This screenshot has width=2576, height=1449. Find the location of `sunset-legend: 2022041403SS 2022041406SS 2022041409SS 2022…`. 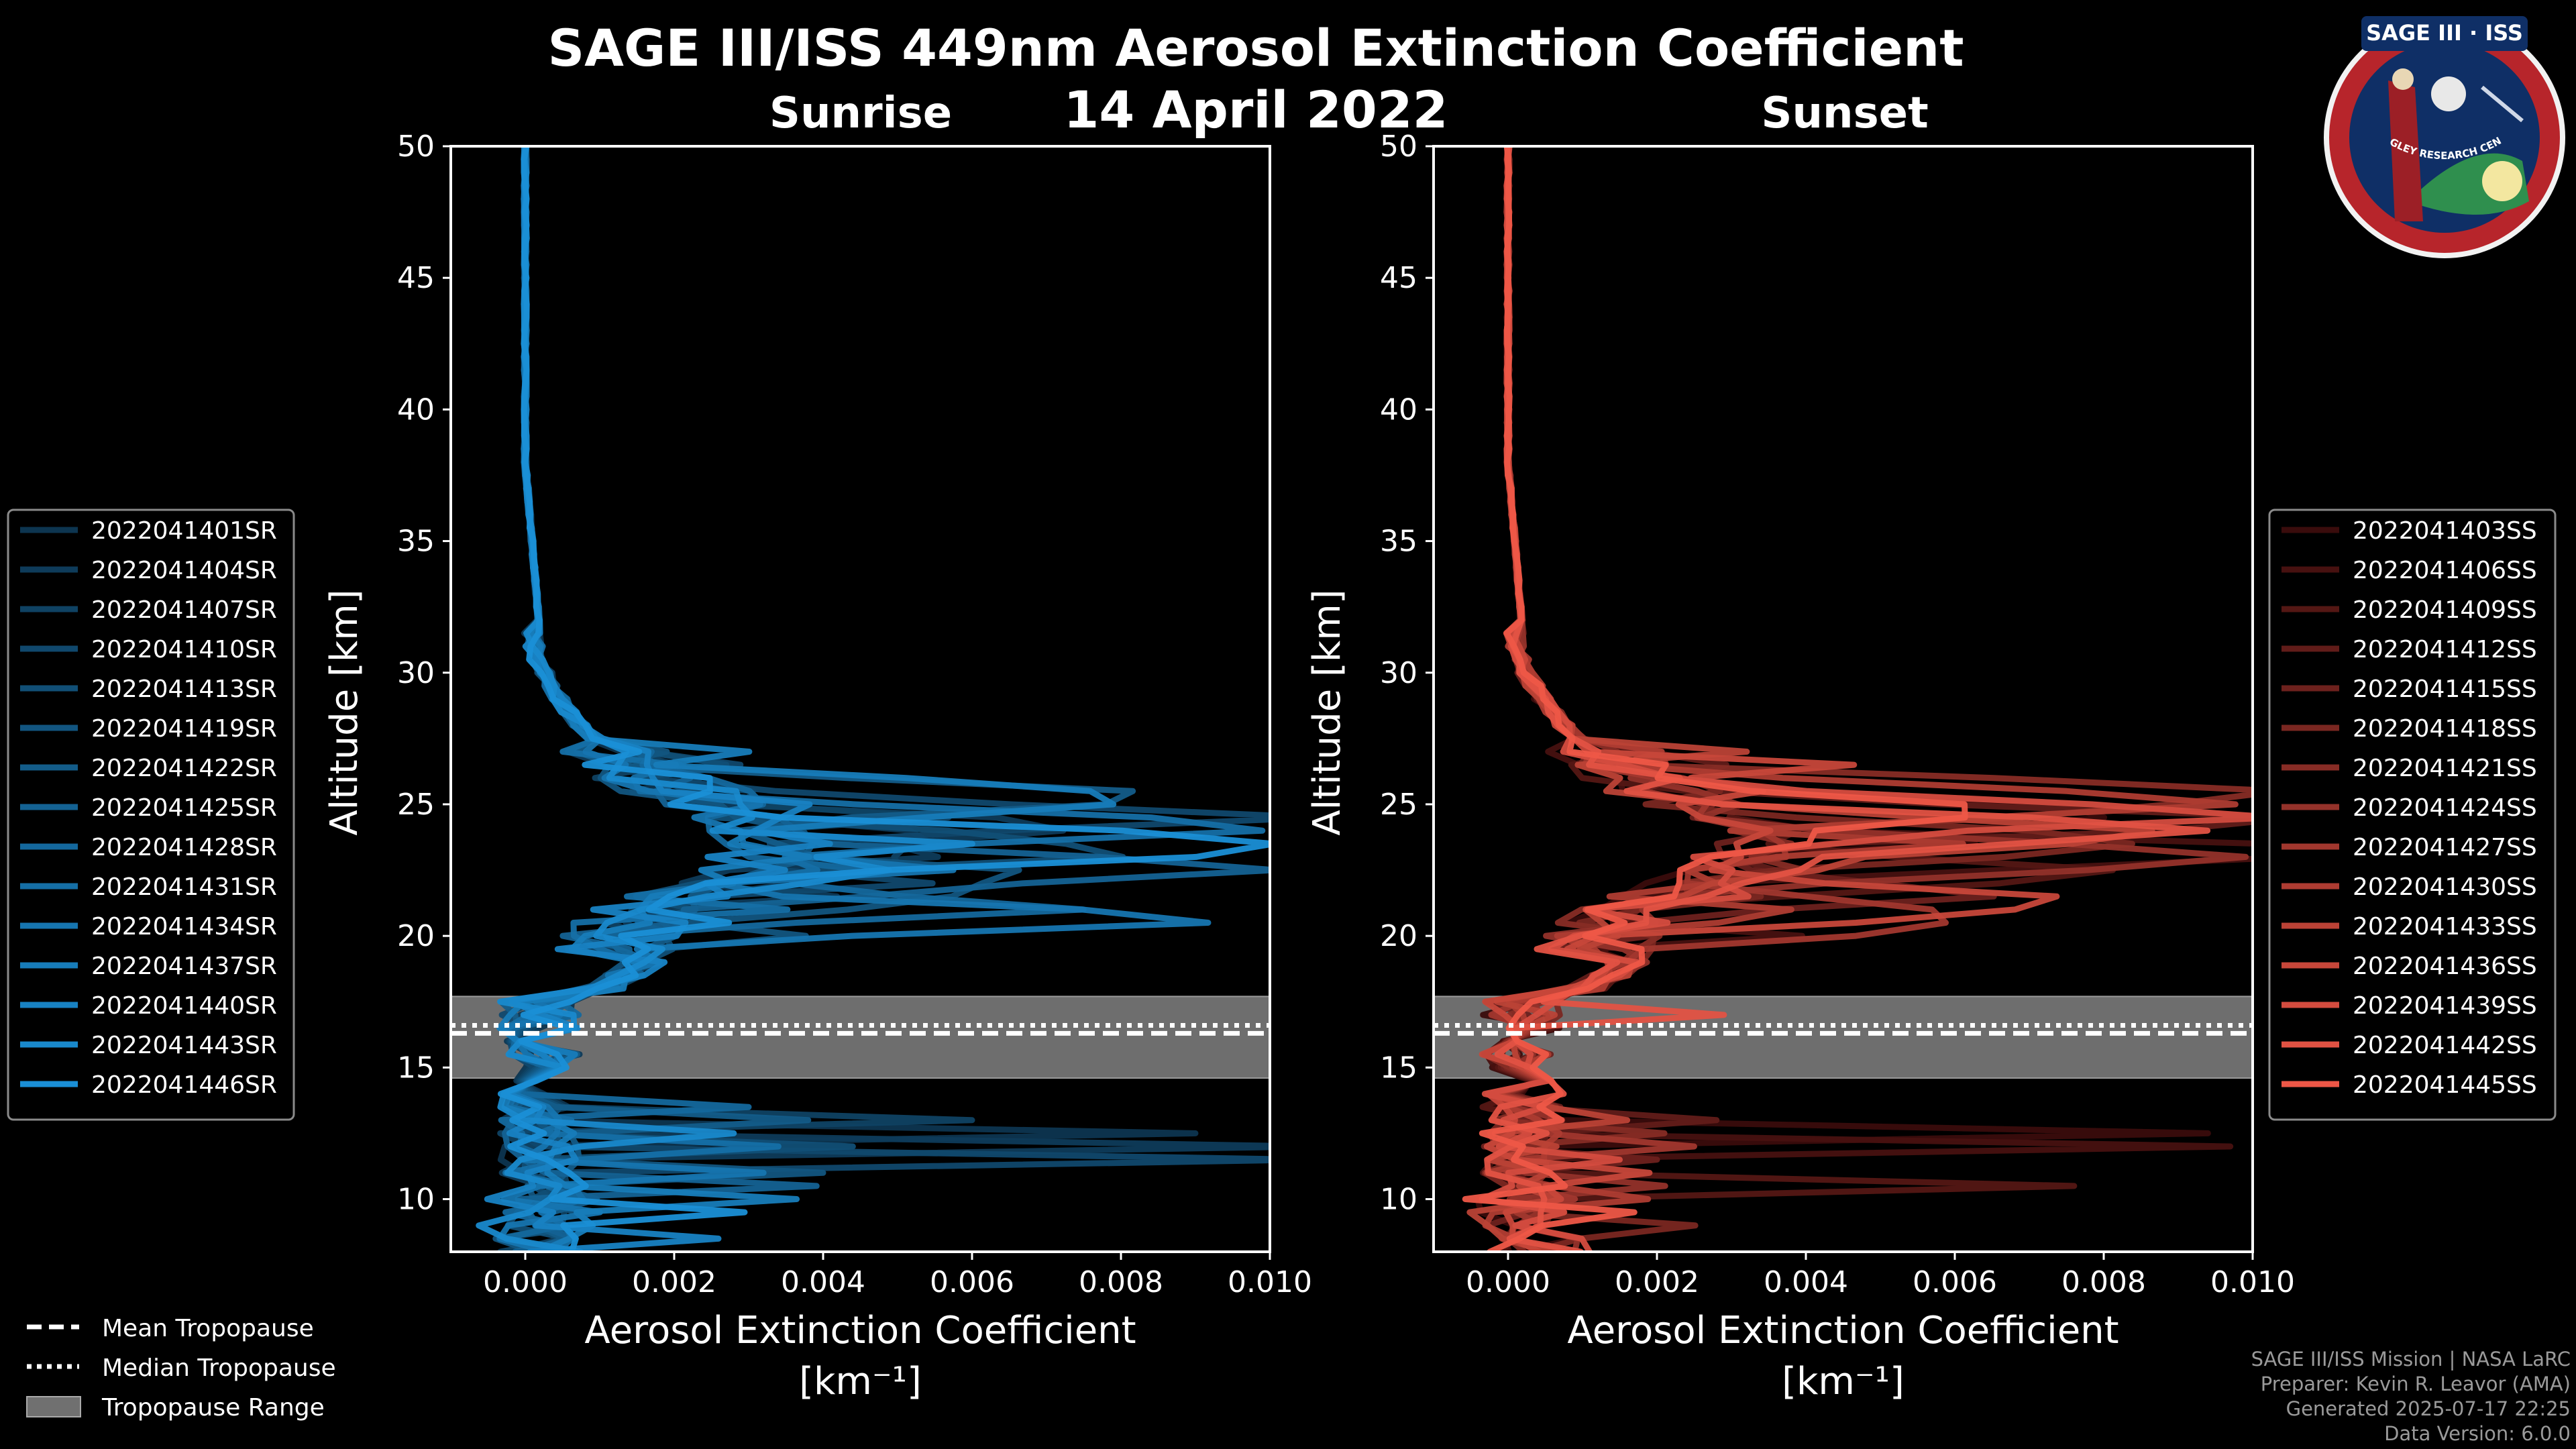

sunset-legend: 2022041403SS 2022041406SS 2022041409SS 2022… is located at coordinates (2412, 814).